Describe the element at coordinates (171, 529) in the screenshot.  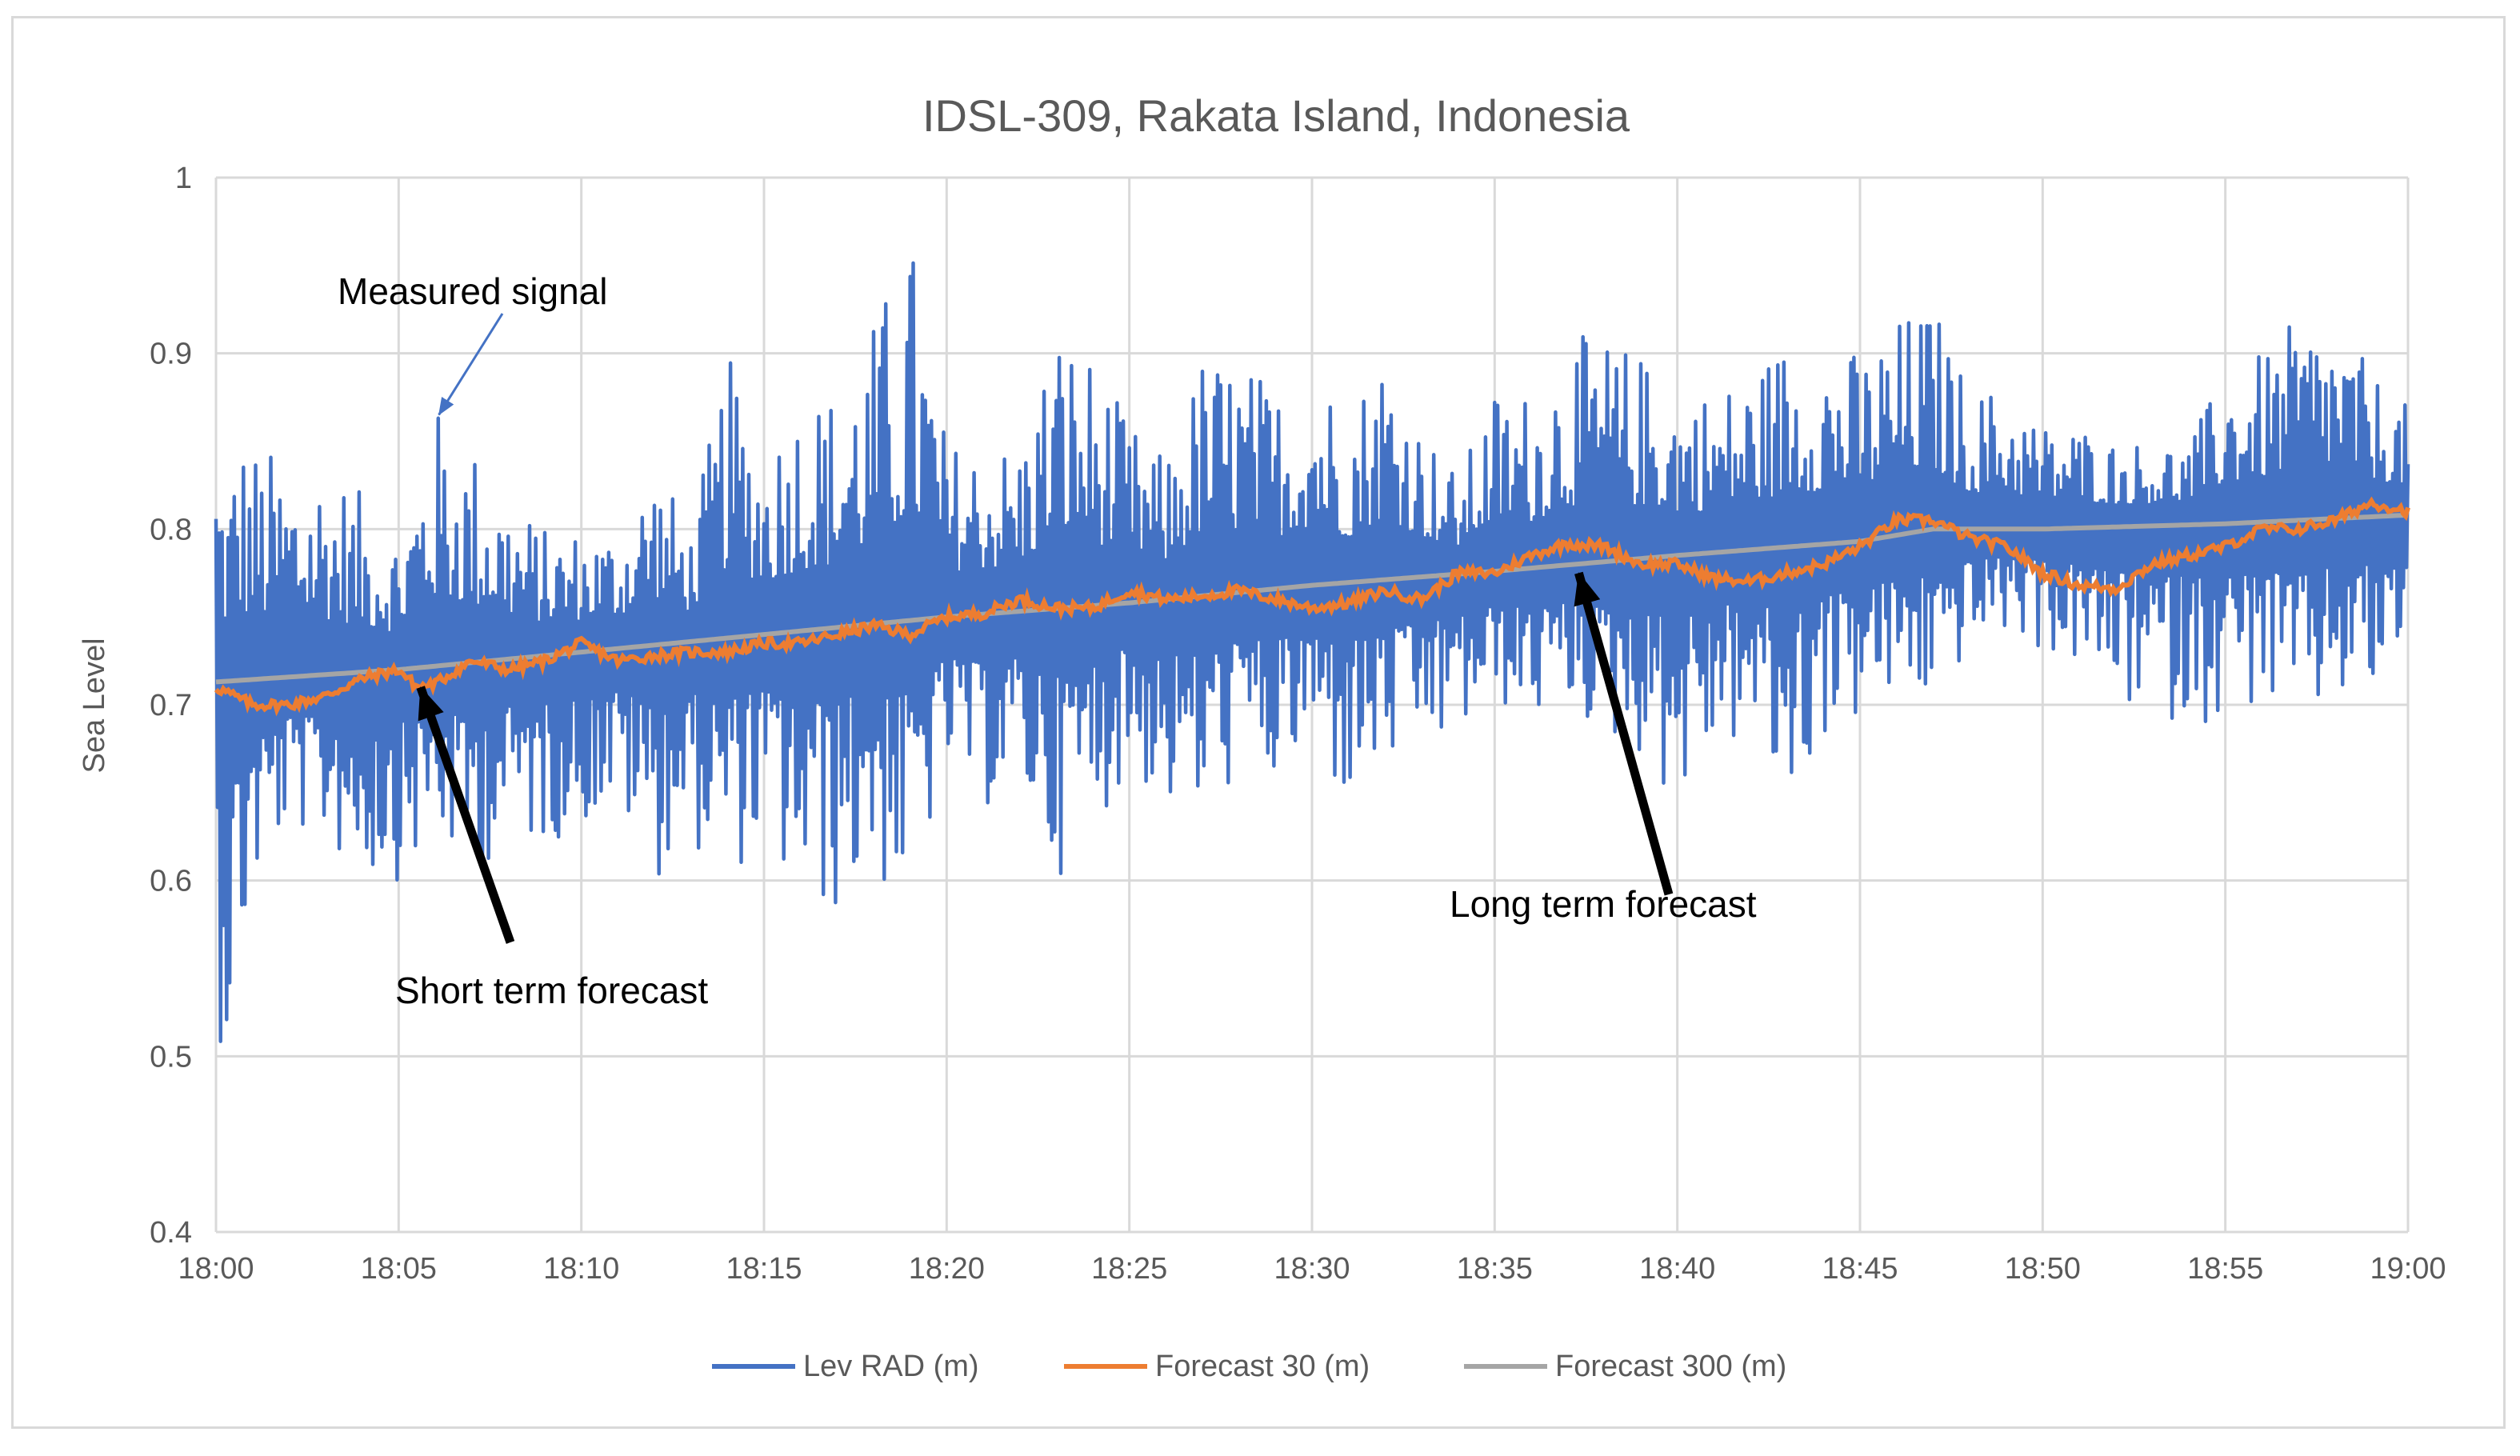
I see `y-tick-label: 0.8` at that location.